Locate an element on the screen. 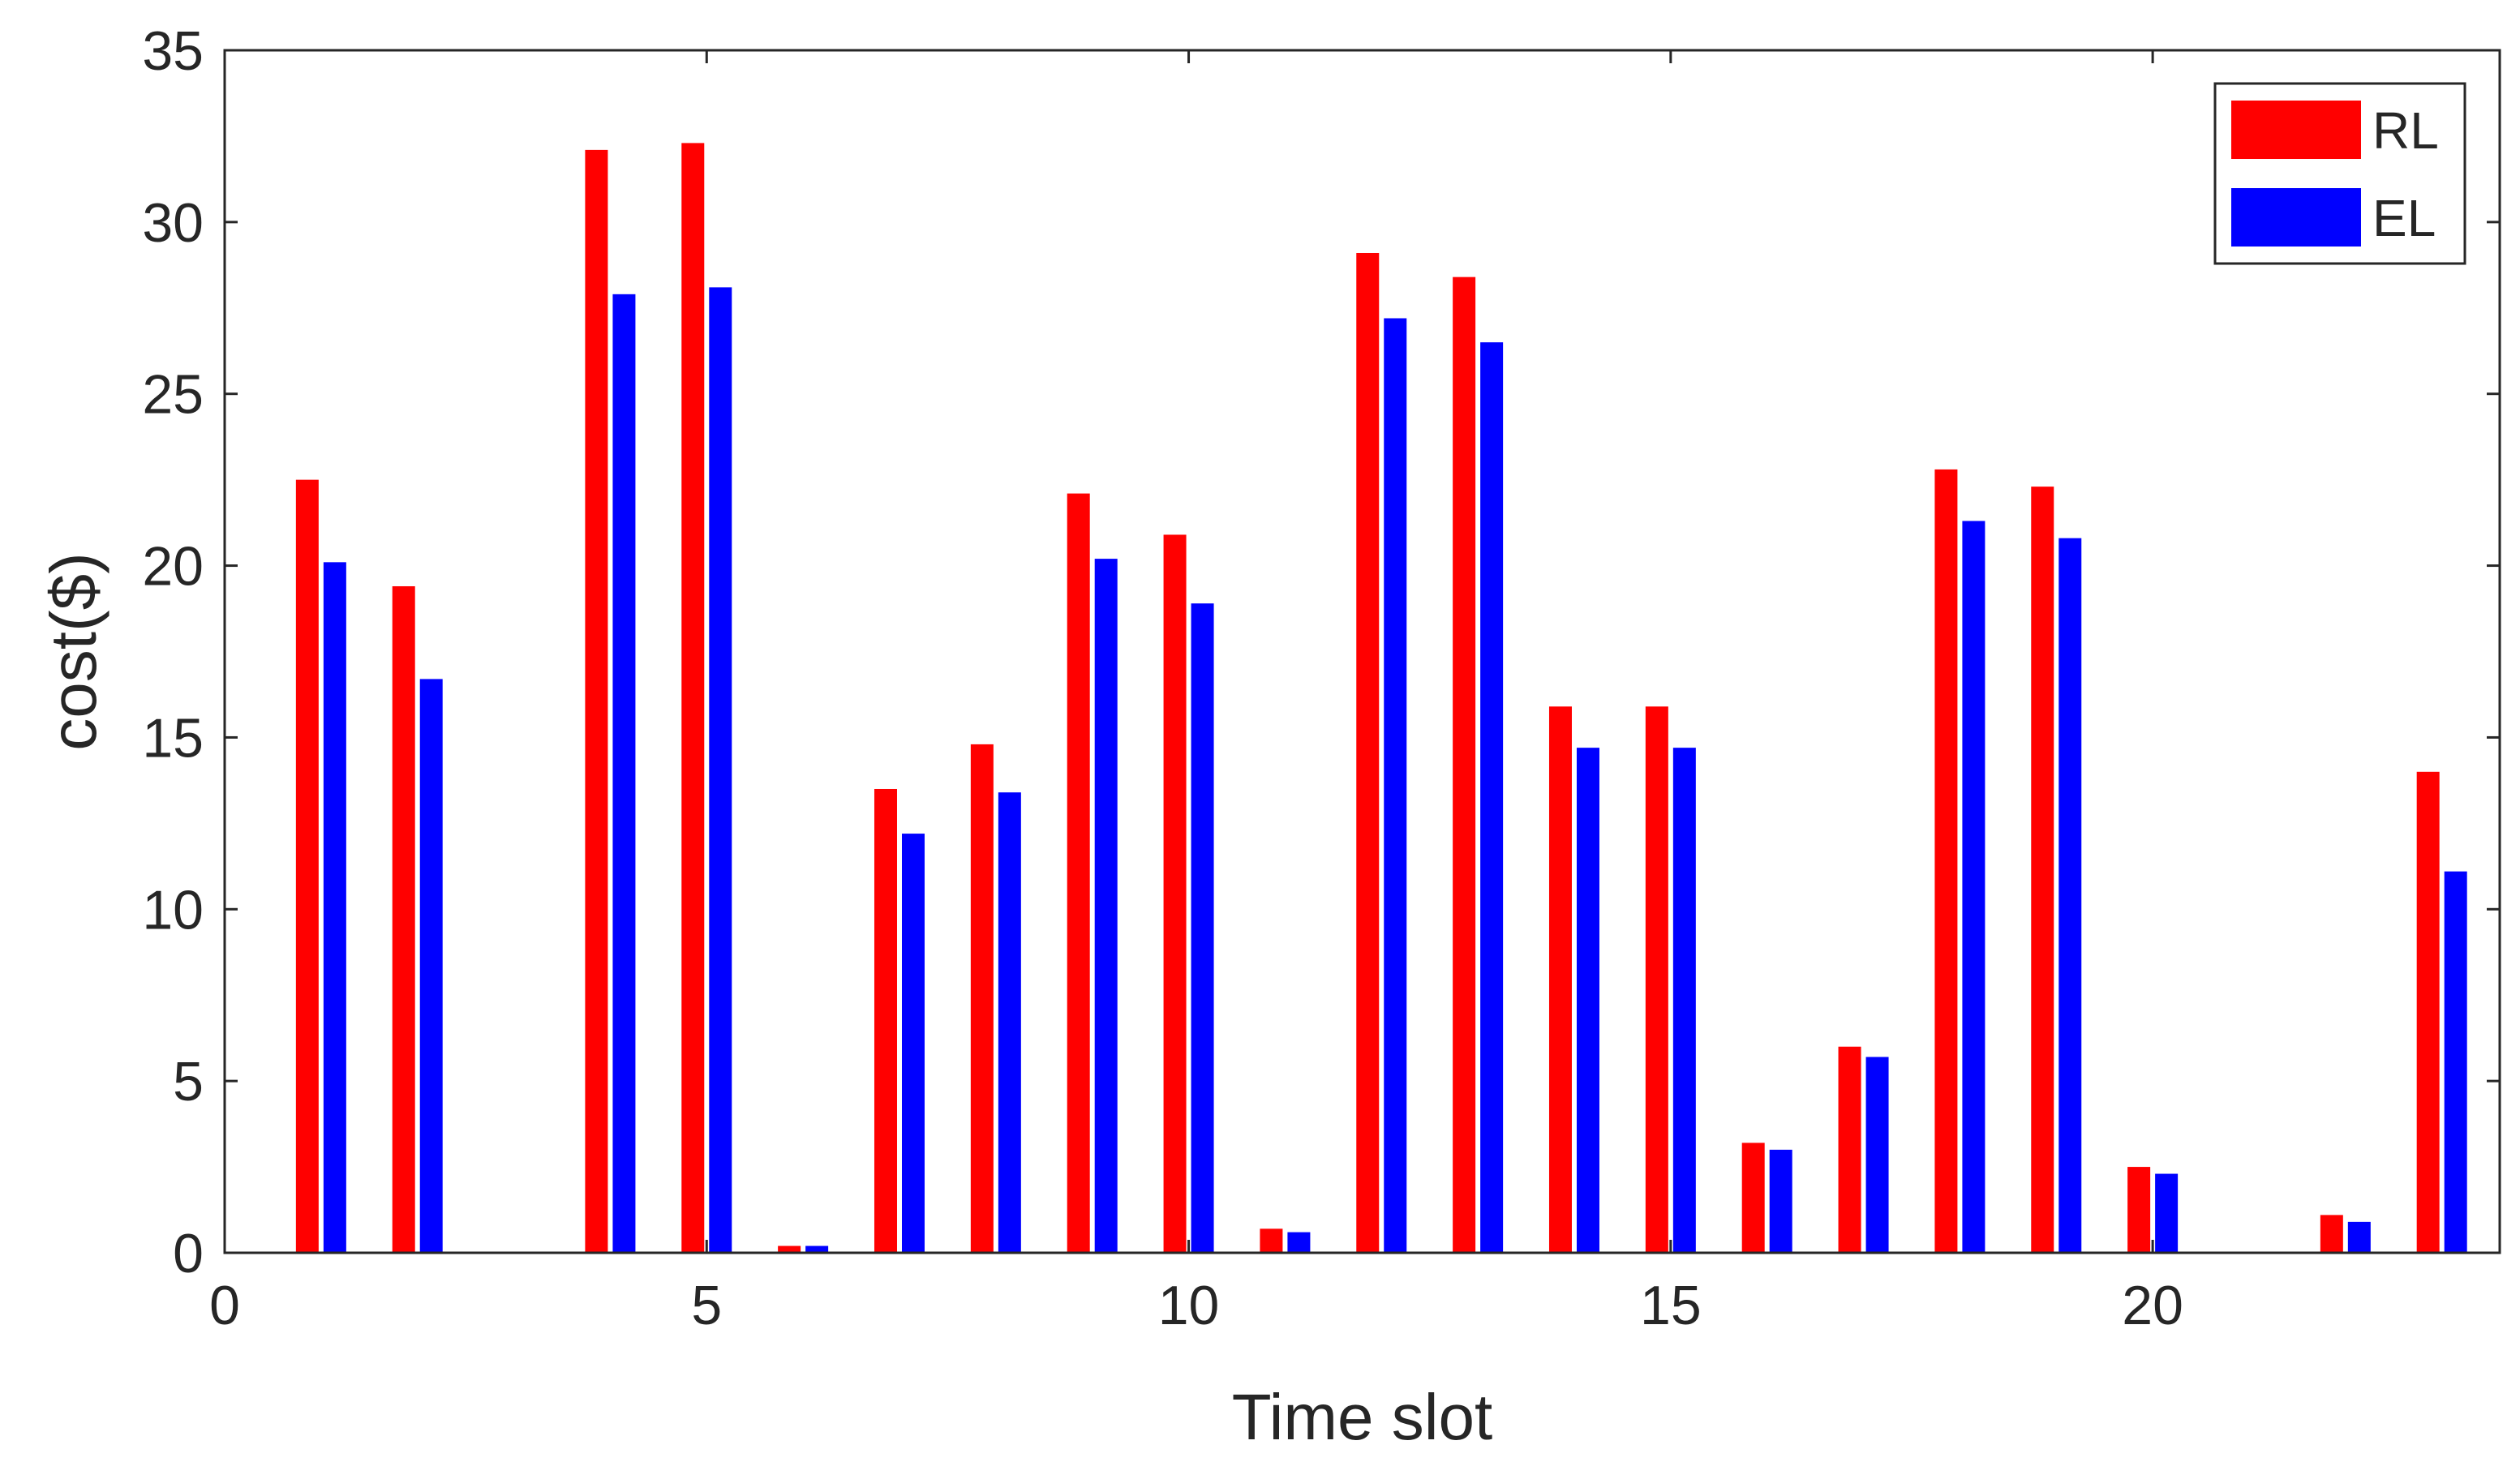 Image resolution: width=2520 pixels, height=1462 pixels. y-tick-label: 15 is located at coordinates (173, 738).